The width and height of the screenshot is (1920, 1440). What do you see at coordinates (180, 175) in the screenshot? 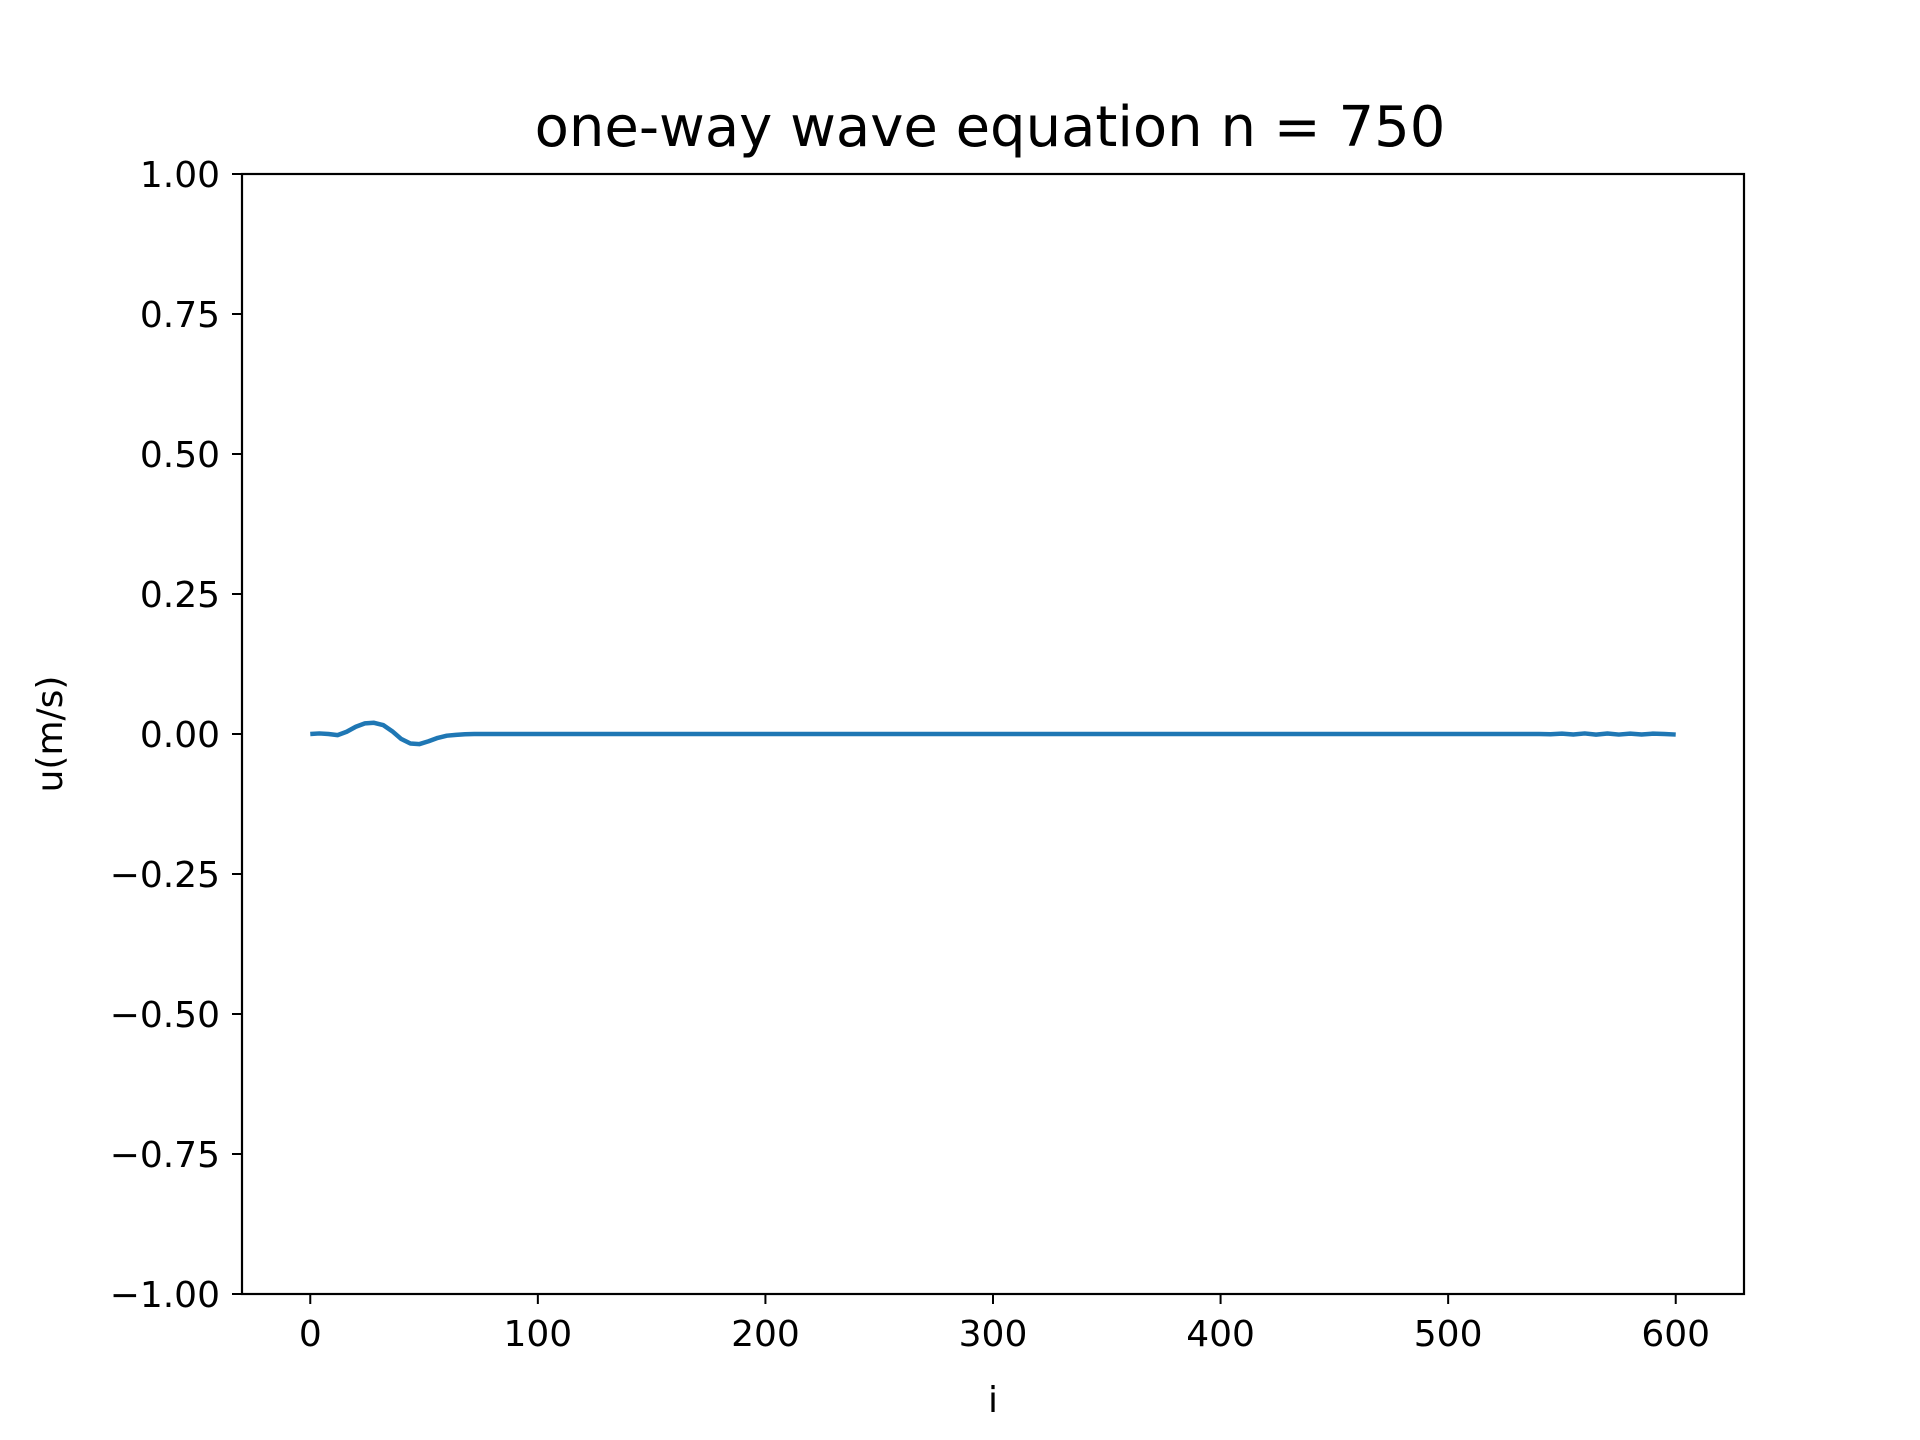
I see `y-tick-label: 1.00` at bounding box center [180, 175].